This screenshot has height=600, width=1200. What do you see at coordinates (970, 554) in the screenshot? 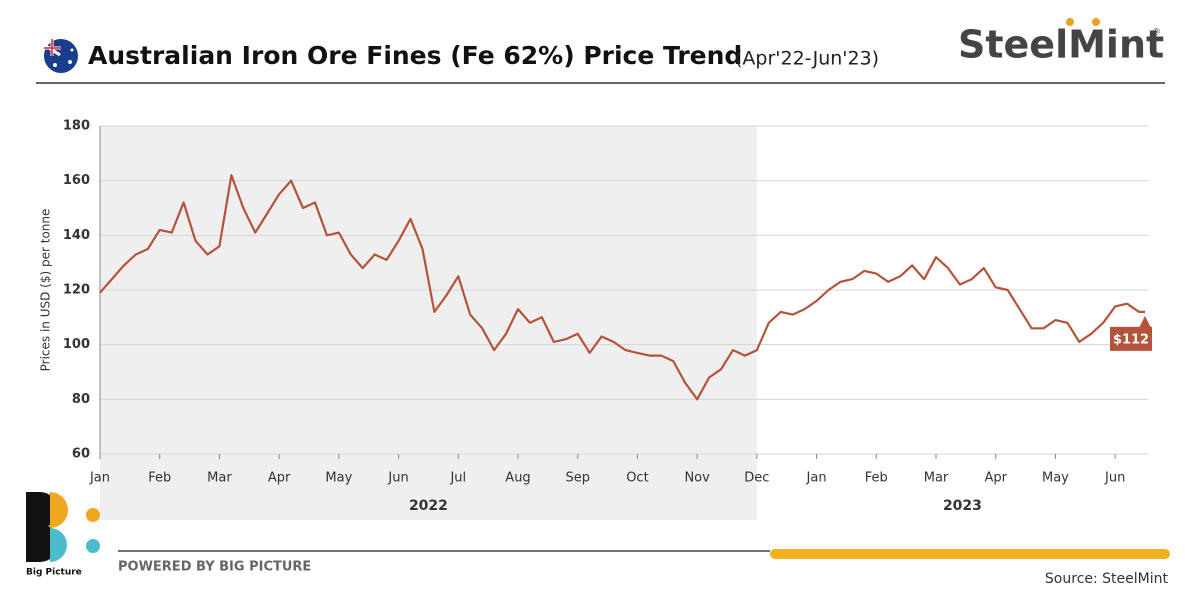
I see `footer-bar` at bounding box center [970, 554].